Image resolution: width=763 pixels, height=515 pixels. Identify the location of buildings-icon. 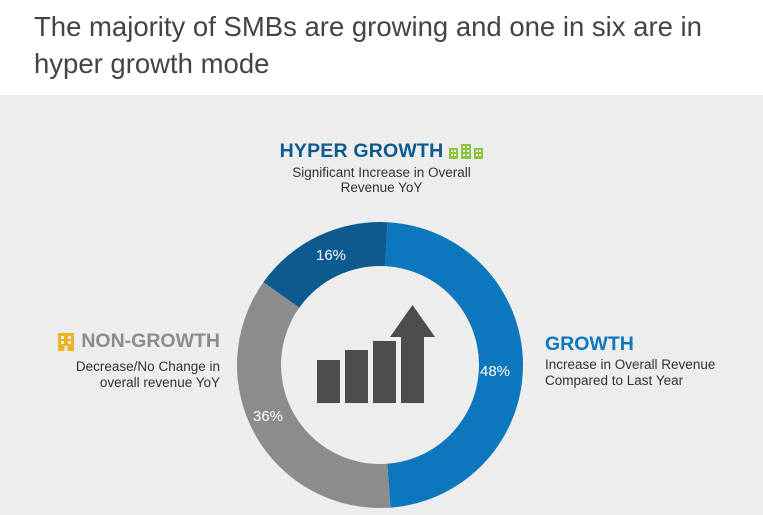
(466, 151).